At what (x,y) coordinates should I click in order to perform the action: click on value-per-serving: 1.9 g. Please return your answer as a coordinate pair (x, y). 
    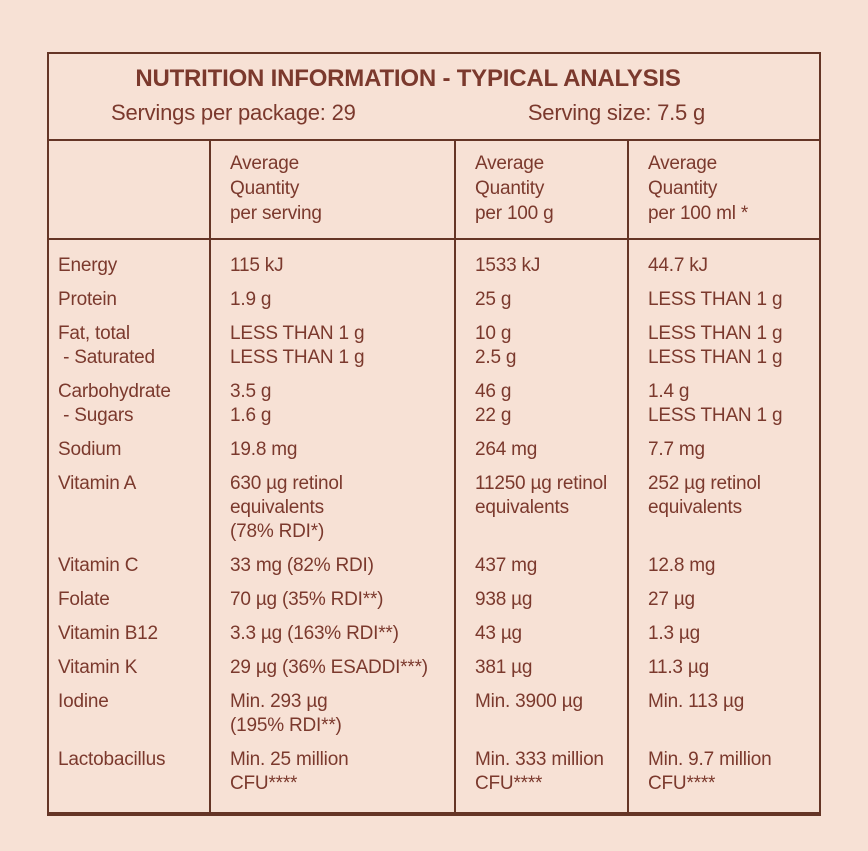
    Looking at the image, I should click on (332, 300).